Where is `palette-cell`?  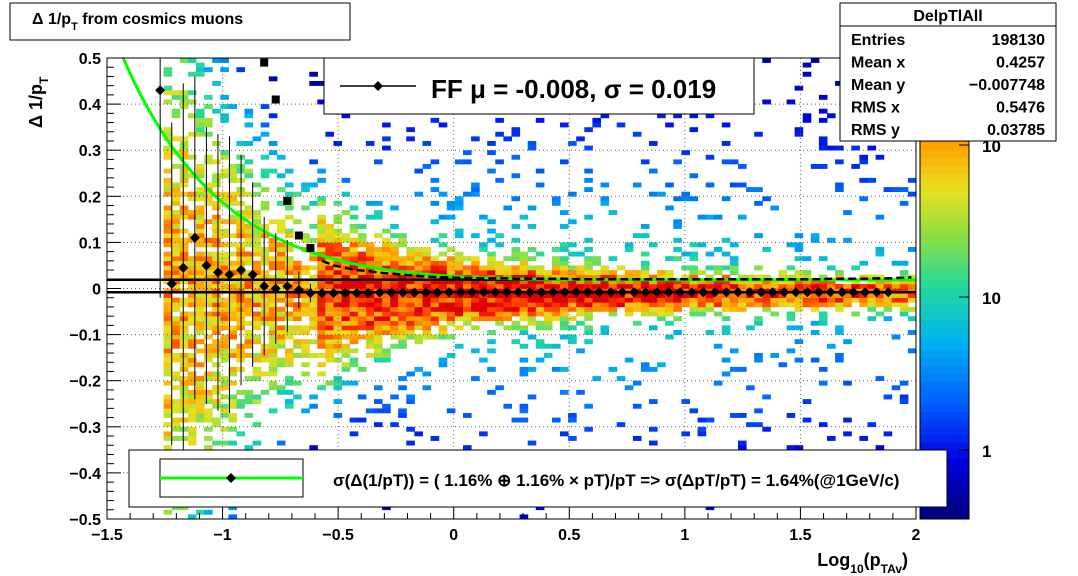
palette-cell is located at coordinates (944, 284).